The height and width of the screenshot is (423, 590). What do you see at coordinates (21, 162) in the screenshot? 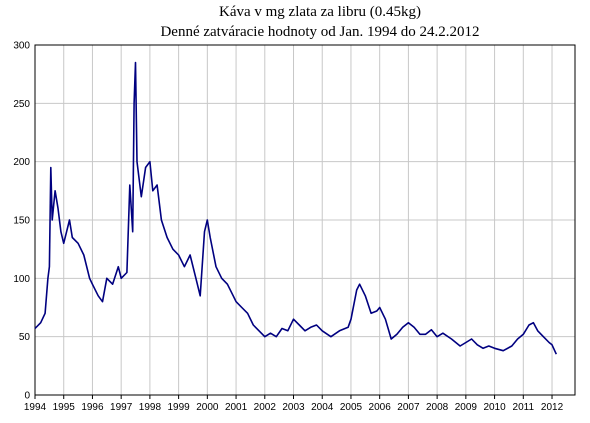
I see `y-tick-label: 200` at bounding box center [21, 162].